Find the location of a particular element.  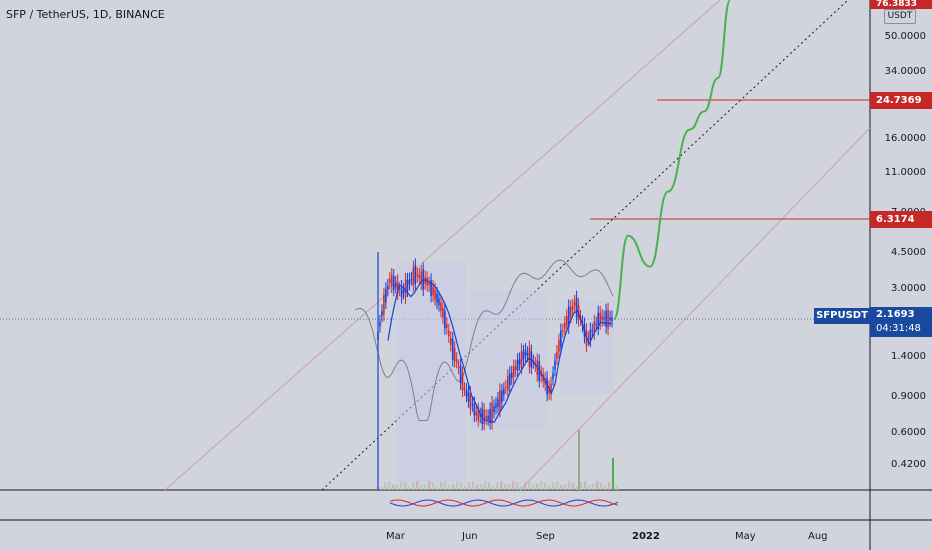

projection-curve is located at coordinates (672, 160).